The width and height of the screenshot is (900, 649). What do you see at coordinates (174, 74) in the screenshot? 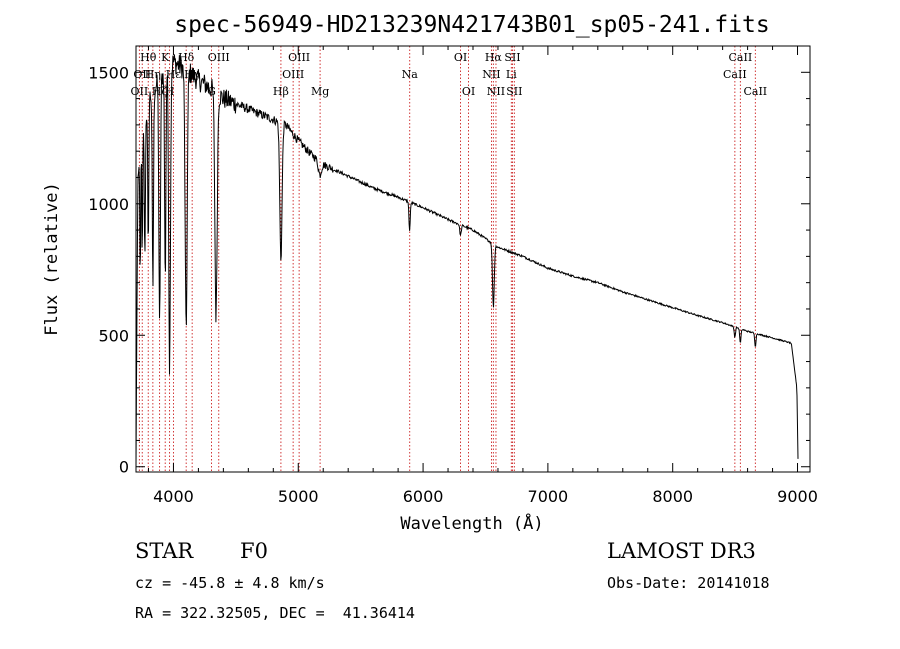
I see `line-marker-label: Hε` at bounding box center [174, 74].